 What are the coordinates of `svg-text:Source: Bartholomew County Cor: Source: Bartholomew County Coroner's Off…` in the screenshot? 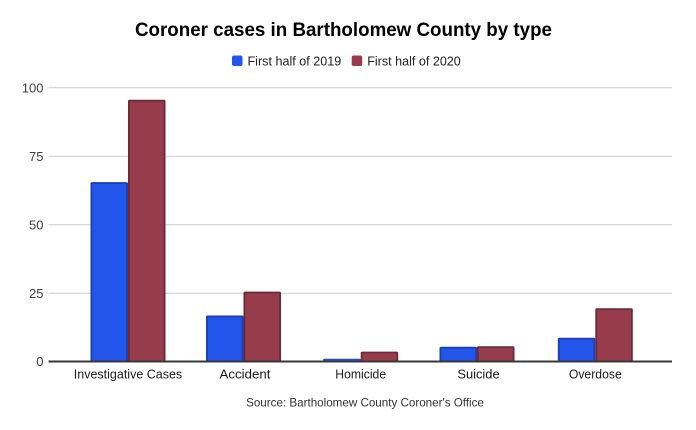 It's located at (365, 403).